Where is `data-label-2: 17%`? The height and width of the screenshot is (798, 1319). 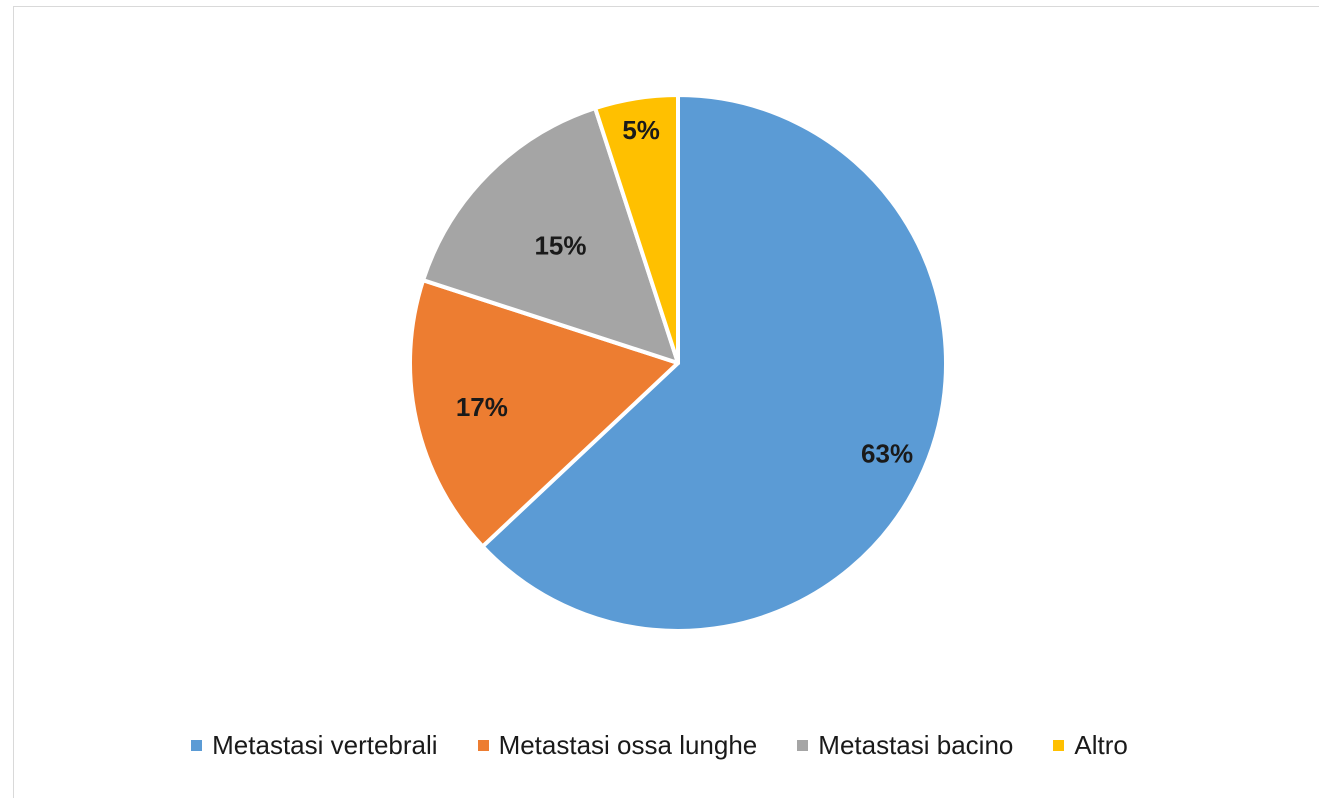
data-label-2: 17% is located at coordinates (482, 407).